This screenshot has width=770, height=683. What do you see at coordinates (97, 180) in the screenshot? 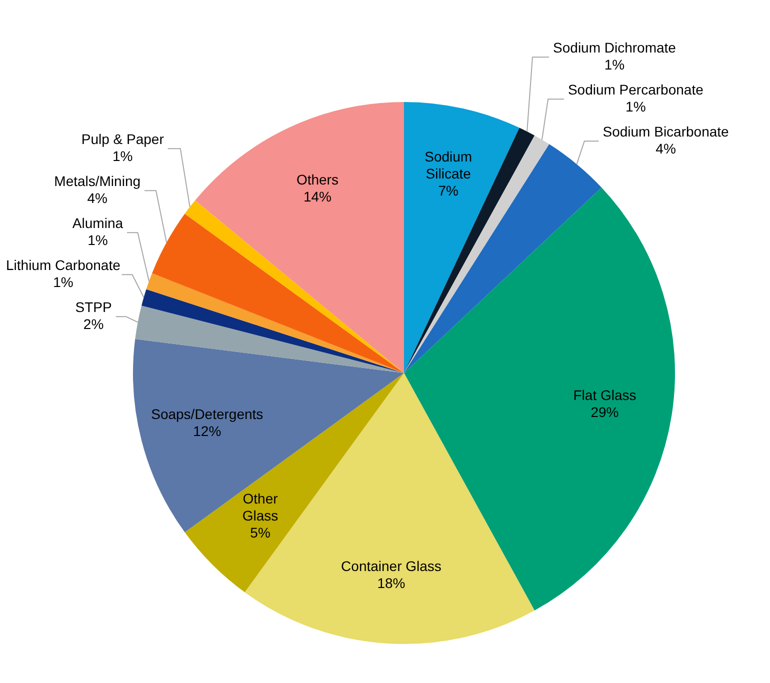
I see `slice-label: Metals/Mining` at bounding box center [97, 180].